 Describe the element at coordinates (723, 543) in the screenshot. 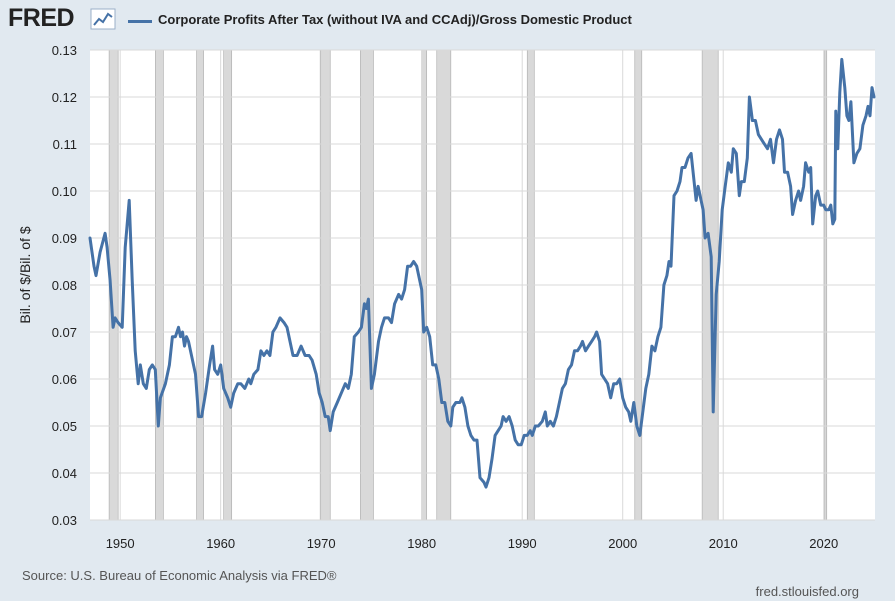

I see `x-tick-label: 2010` at that location.